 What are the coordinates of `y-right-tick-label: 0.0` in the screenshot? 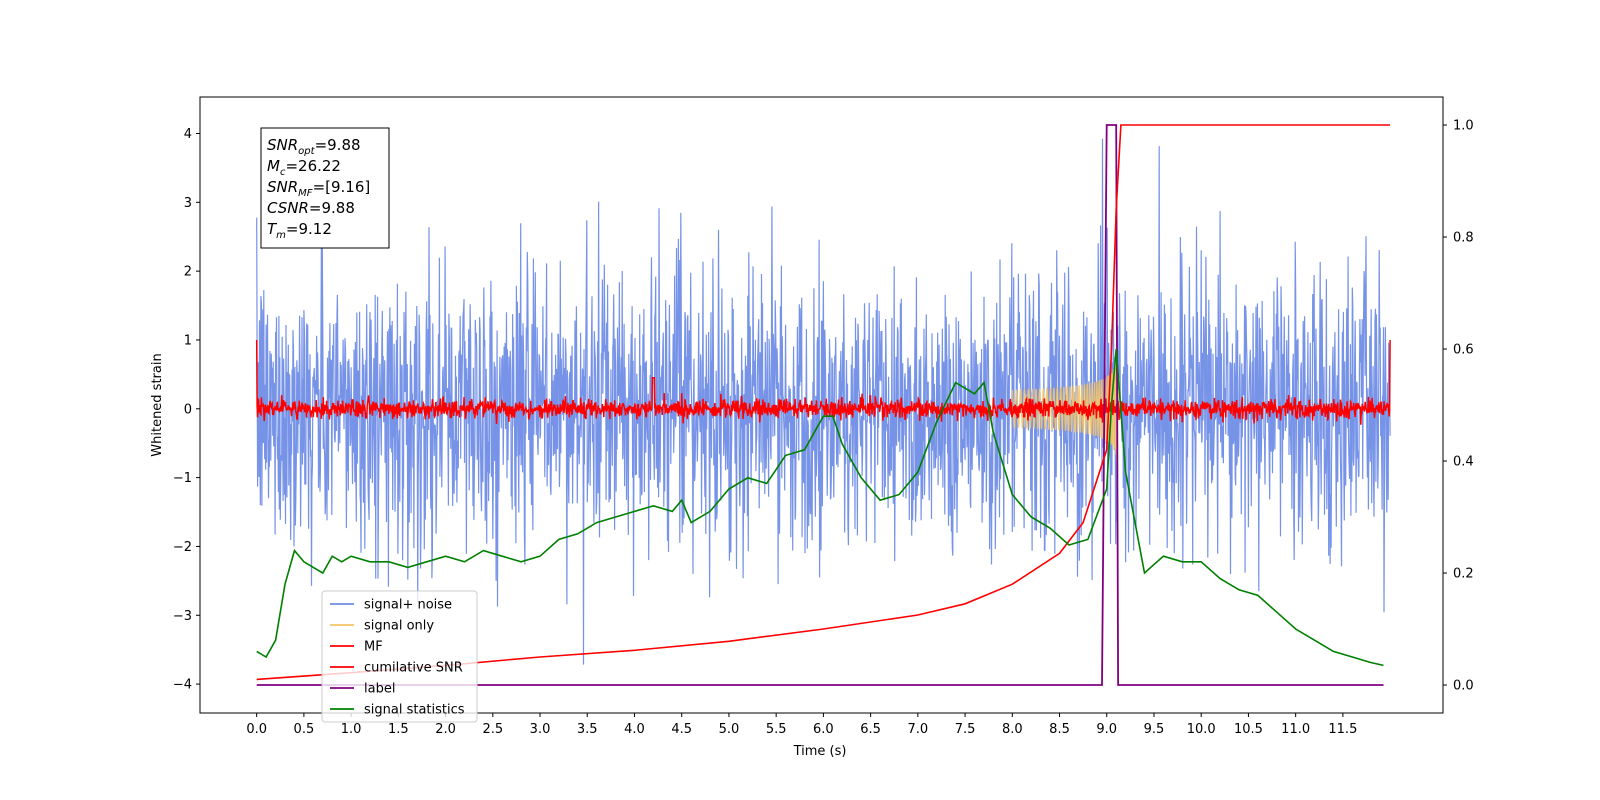 It's located at (1463, 686).